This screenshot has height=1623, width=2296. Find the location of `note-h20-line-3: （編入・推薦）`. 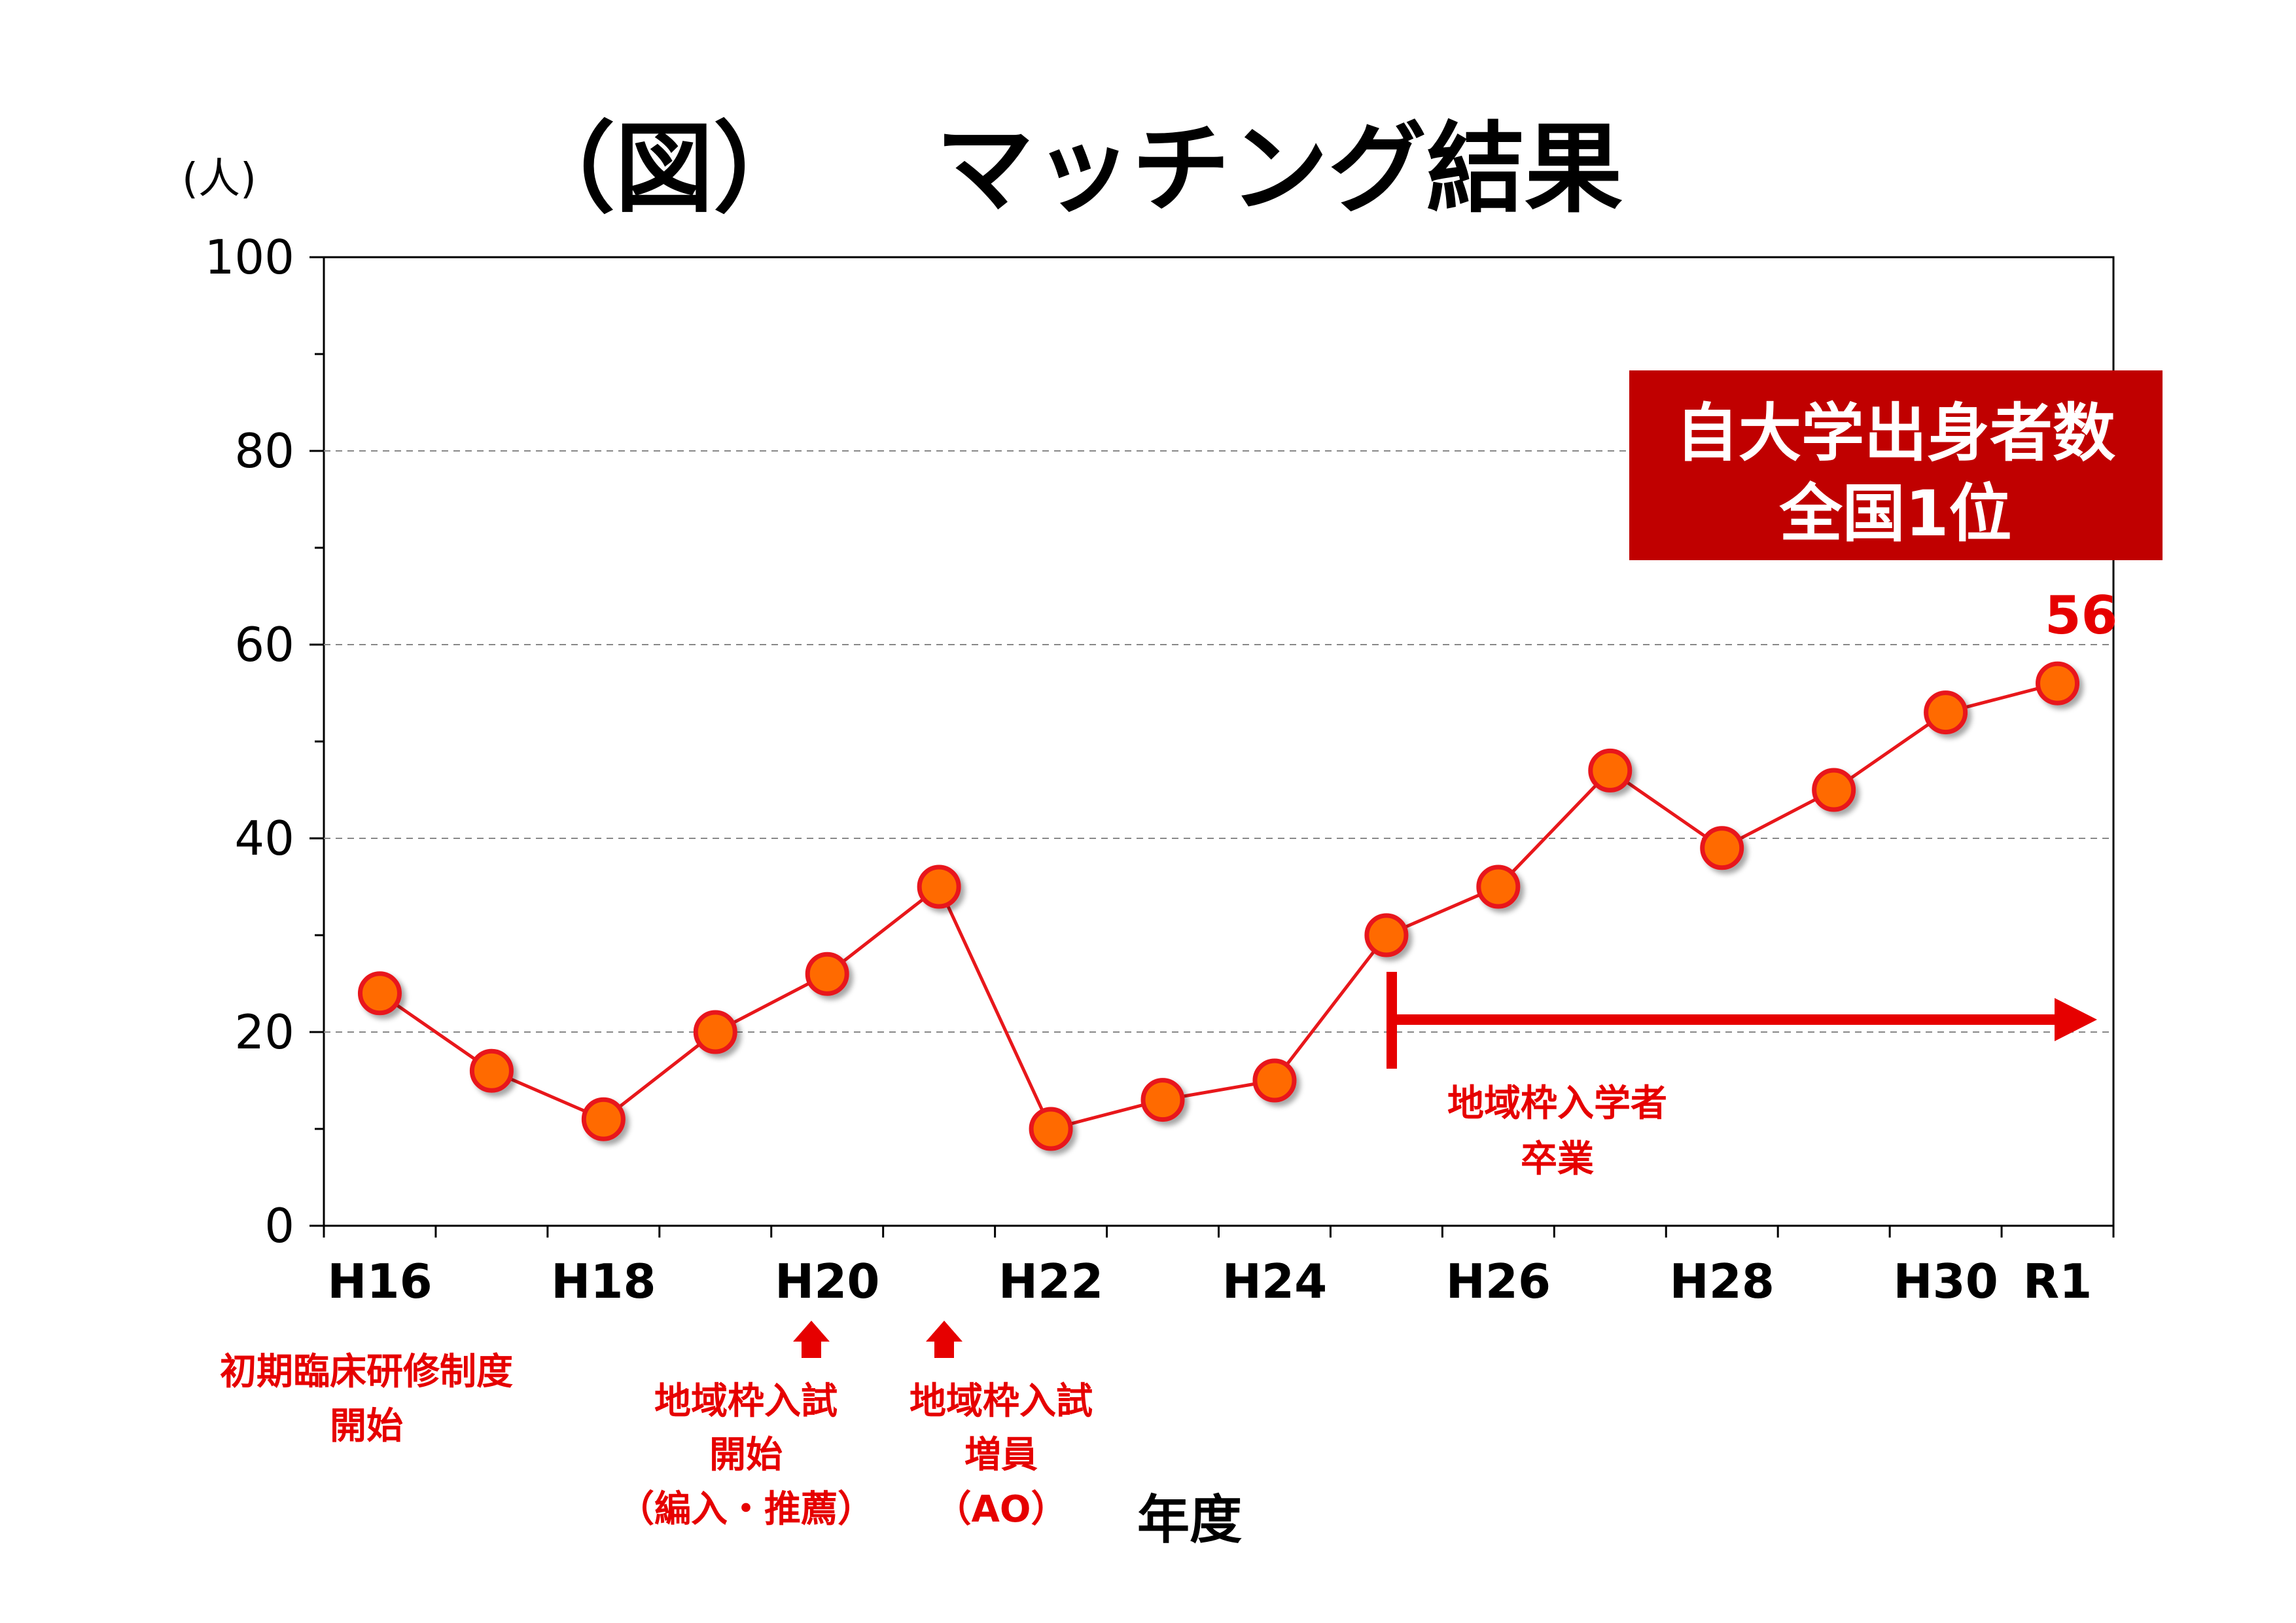

note-h20-line-3: （編入・推薦） is located at coordinates (746, 1509).